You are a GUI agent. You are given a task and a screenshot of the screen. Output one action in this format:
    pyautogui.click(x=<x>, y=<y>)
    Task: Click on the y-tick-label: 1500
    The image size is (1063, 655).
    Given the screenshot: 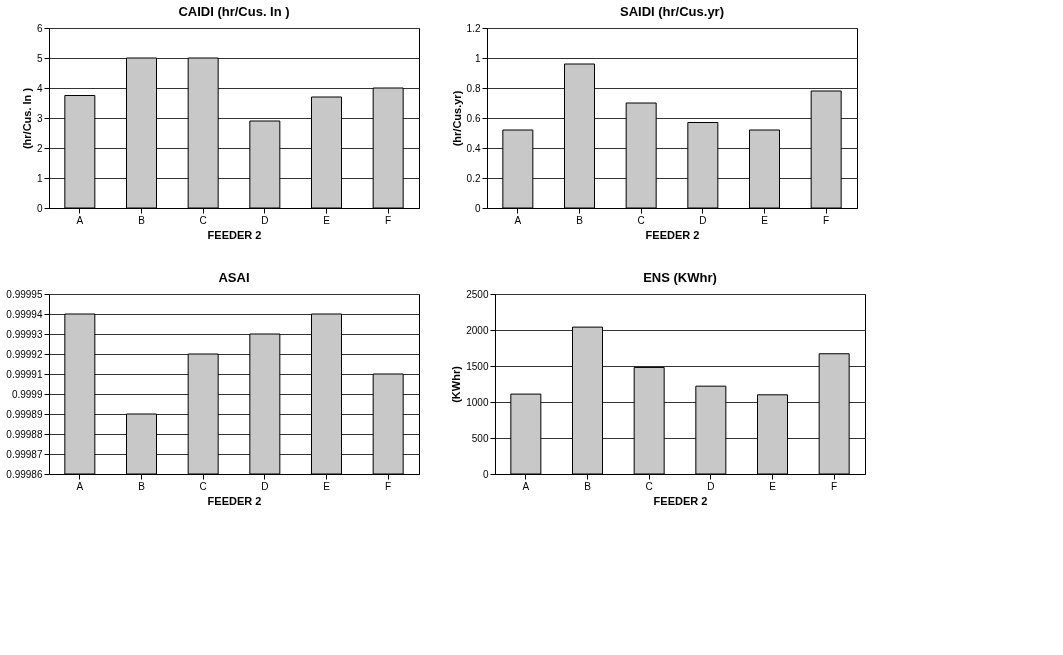 What is the action you would take?
    pyautogui.click(x=477, y=366)
    